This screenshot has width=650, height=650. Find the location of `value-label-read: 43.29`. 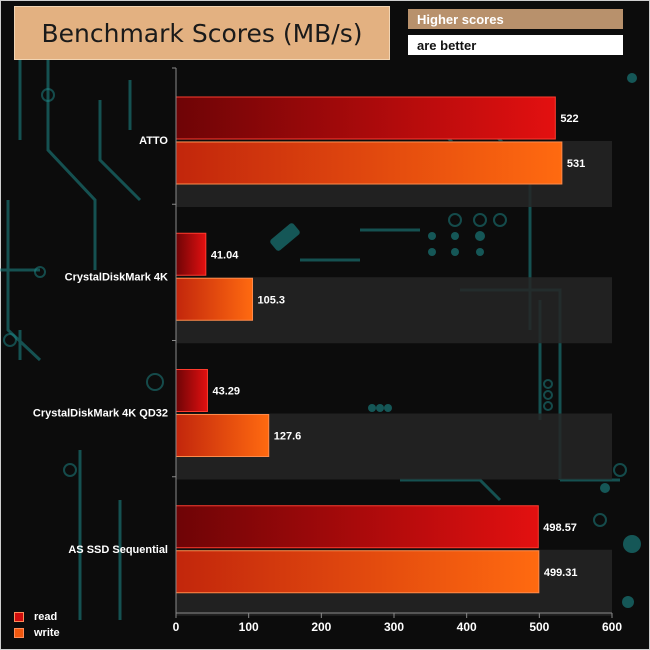

value-label-read: 43.29 is located at coordinates (226, 392).